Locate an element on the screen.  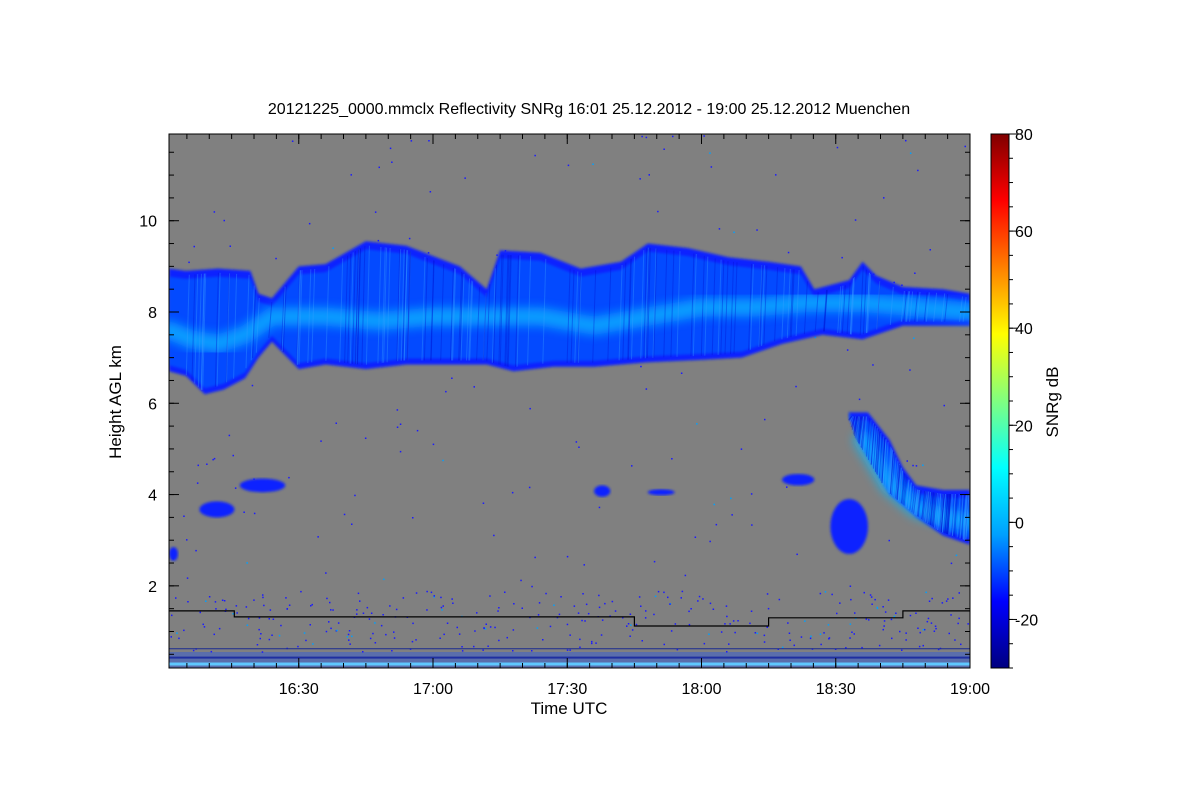
colorbar-tick-label: 60 is located at coordinates (1024, 232).